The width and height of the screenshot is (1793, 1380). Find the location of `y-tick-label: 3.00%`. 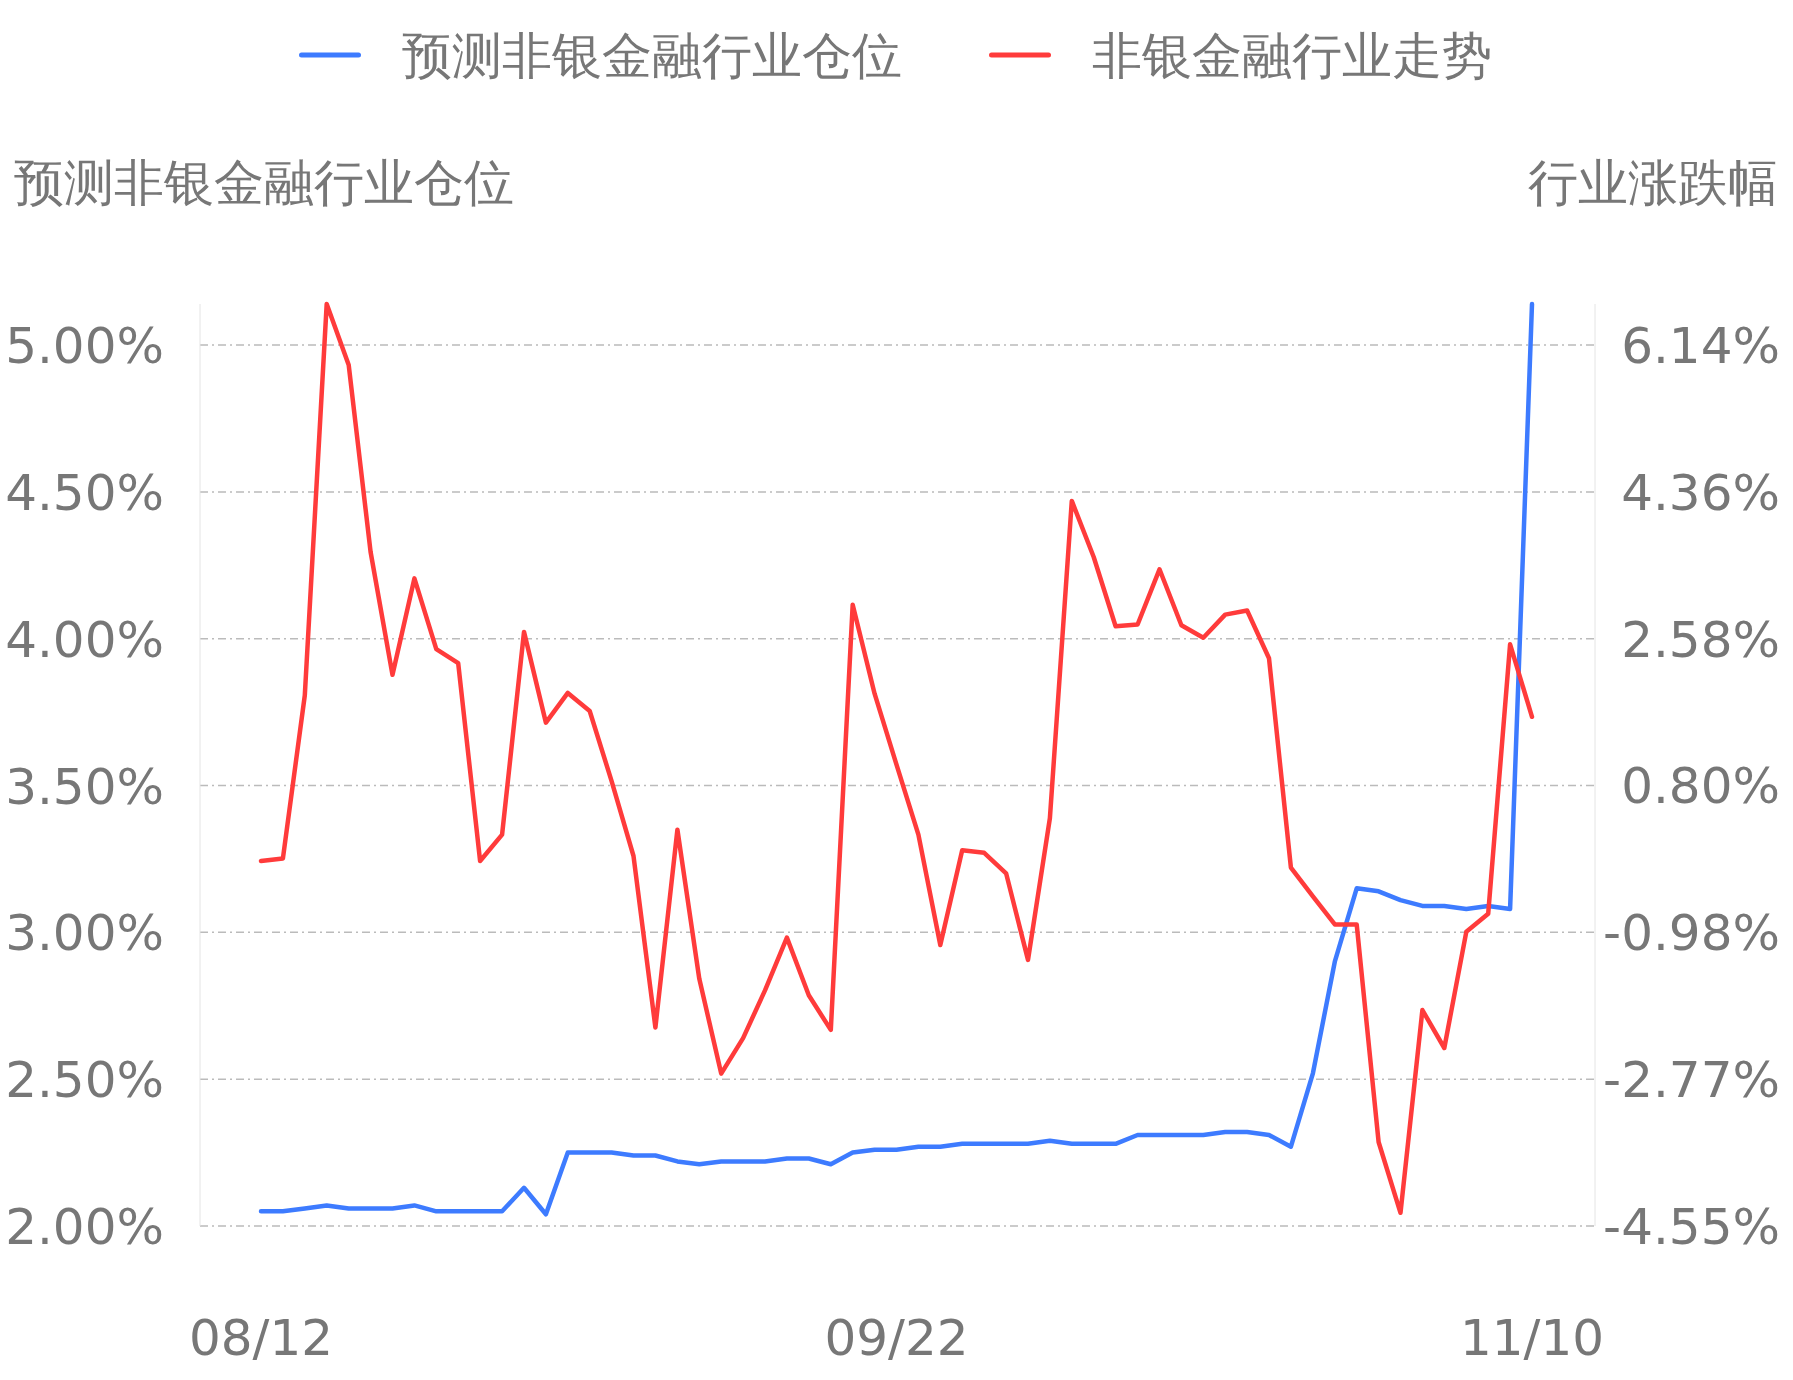

y-tick-label: 3.00% is located at coordinates (84, 933).